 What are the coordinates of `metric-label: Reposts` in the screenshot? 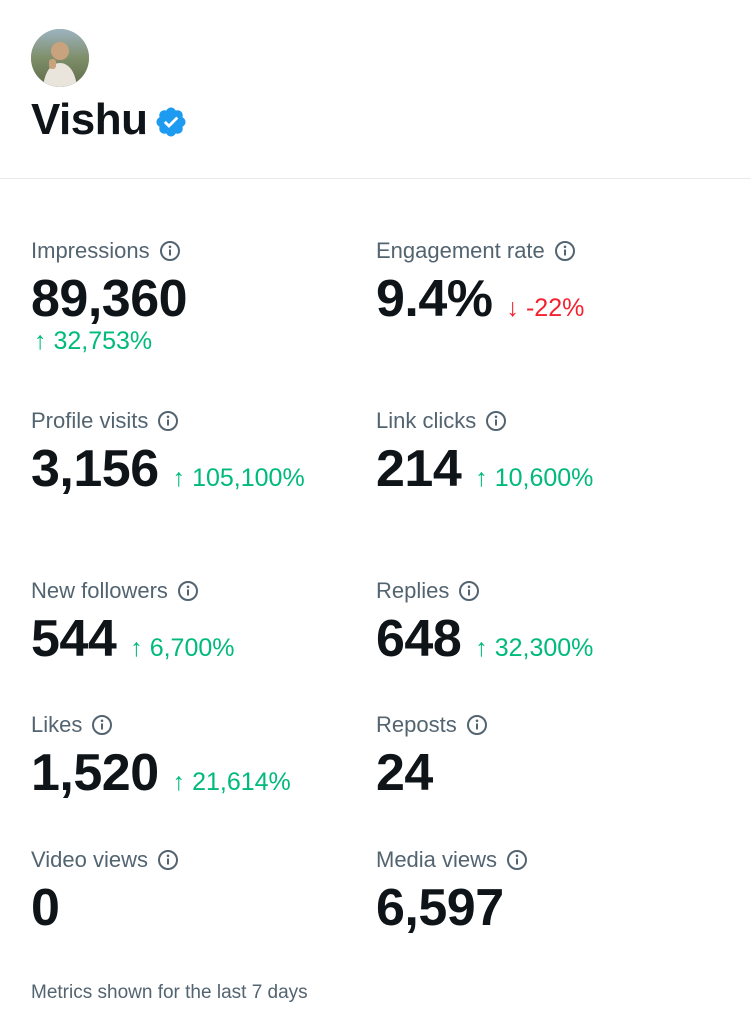 It's located at (416, 724).